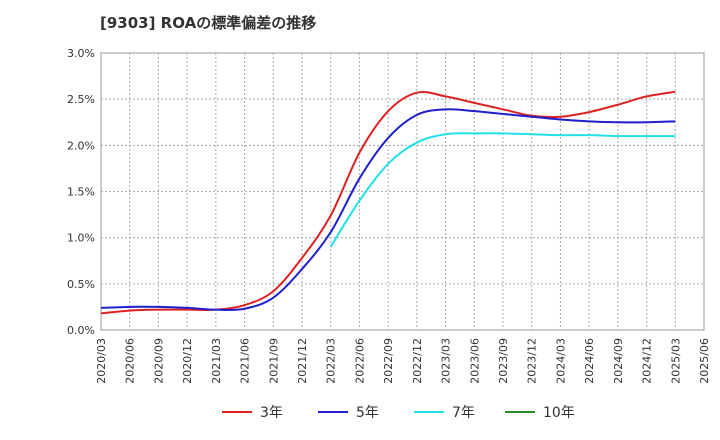 This screenshot has height=440, width=720. Describe the element at coordinates (589, 361) in the screenshot. I see `x-tick-label: 2024/06` at that location.